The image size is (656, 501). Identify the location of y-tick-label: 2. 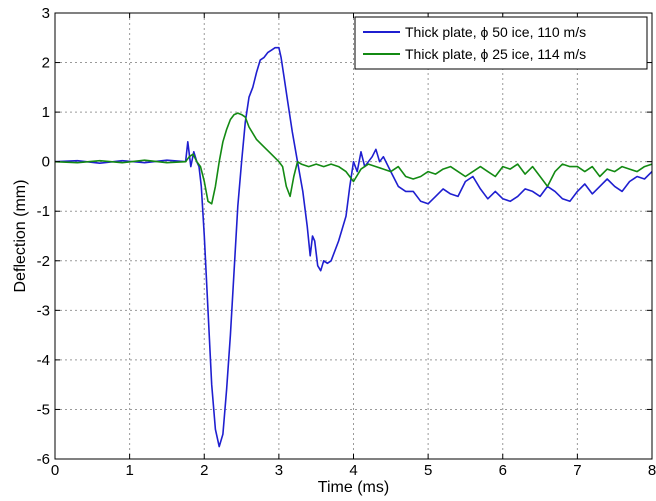
(46, 63).